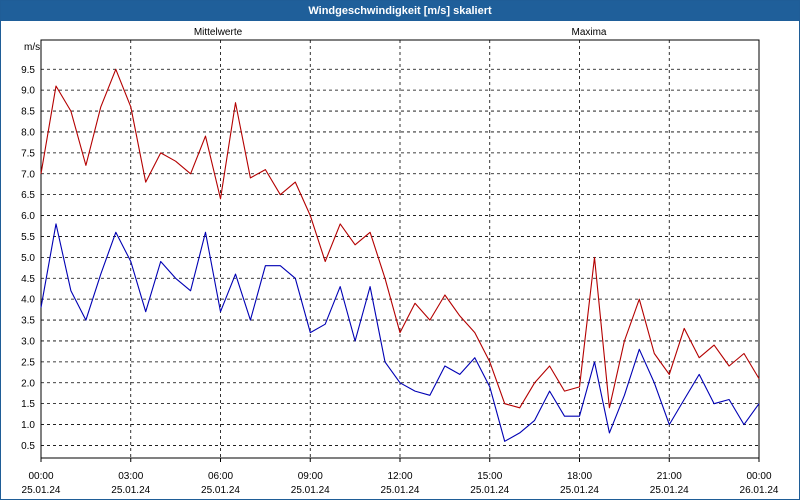  Describe the element at coordinates (28, 216) in the screenshot. I see `y-tick-label: 6.0` at that location.